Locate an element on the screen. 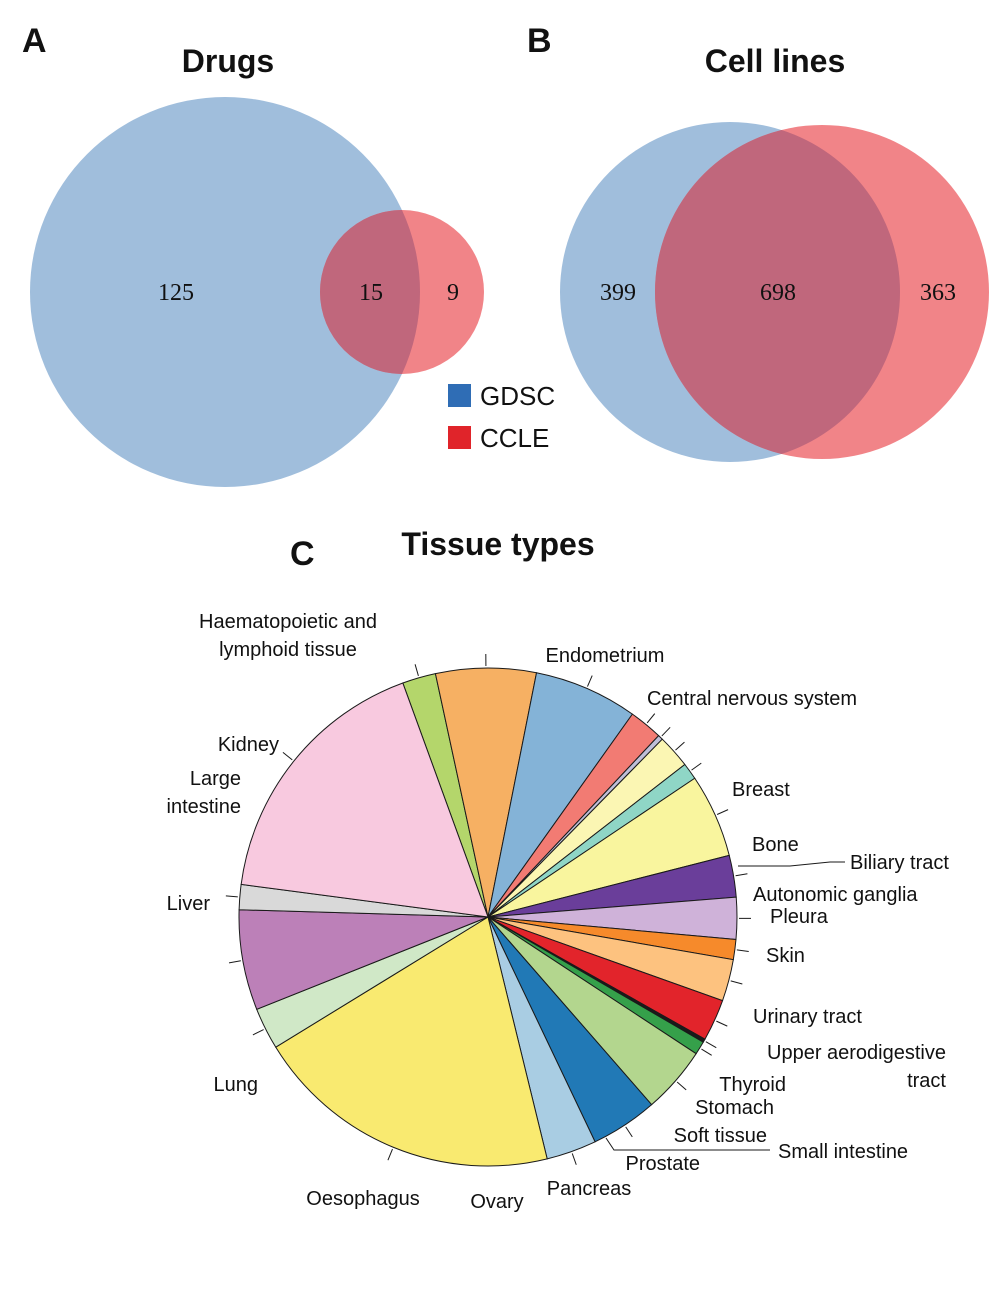 The image size is (1000, 1291). venn-drugs-overlap-region is located at coordinates (370, 292).